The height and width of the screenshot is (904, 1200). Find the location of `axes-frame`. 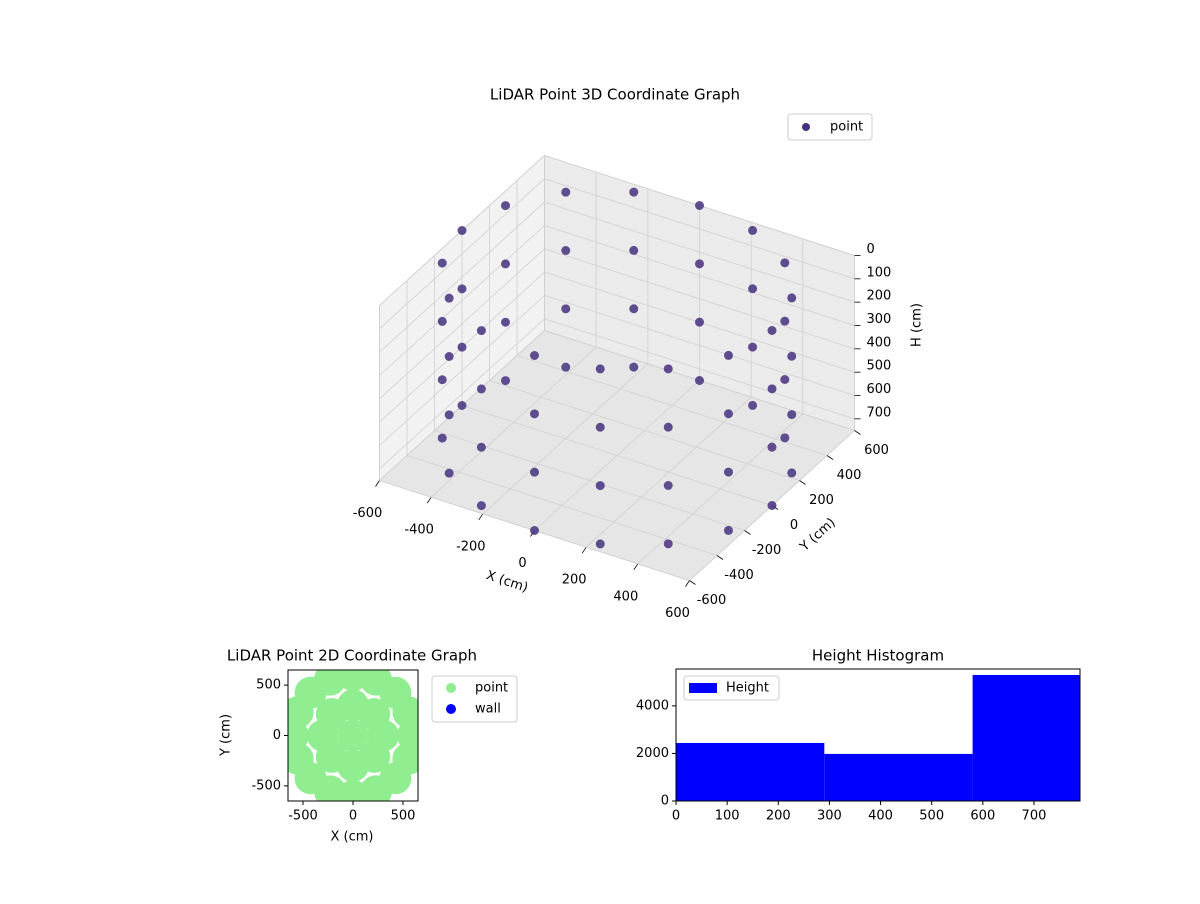

axes-frame is located at coordinates (878, 735).